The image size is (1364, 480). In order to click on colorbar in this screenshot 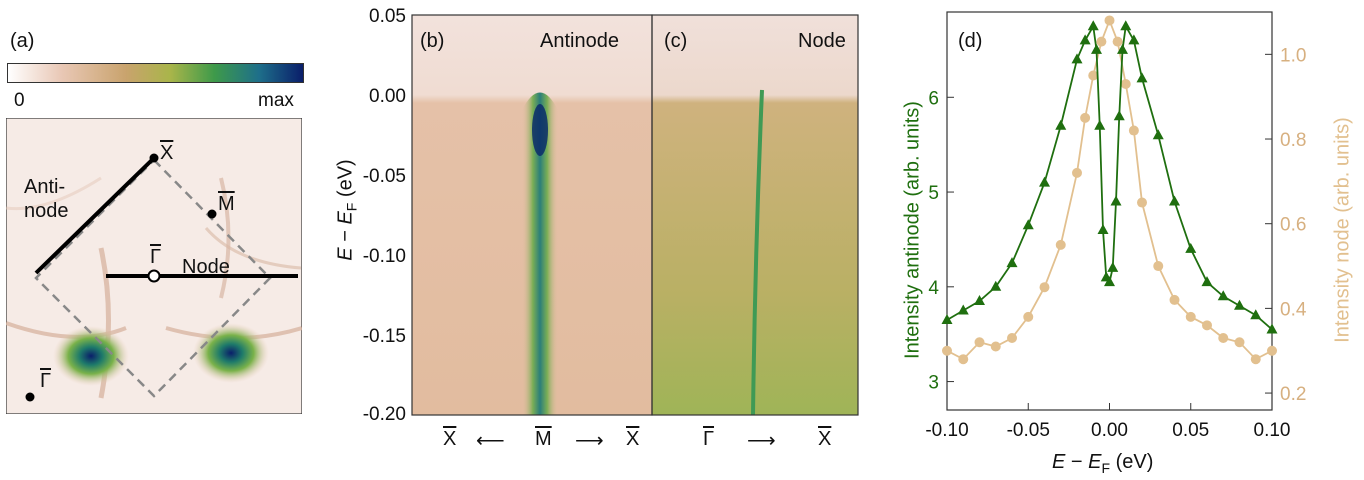, I will do `click(155, 73)`.